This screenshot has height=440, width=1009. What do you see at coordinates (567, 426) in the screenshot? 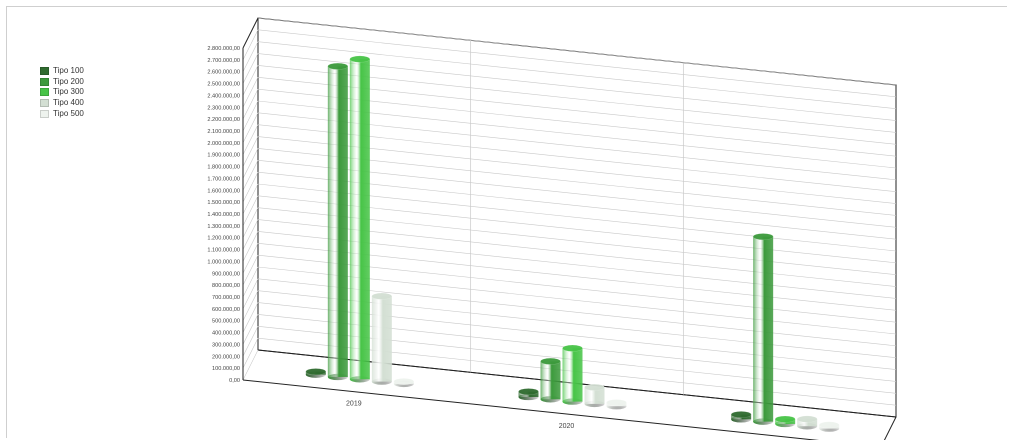
I see `x-tick-label: 2020` at bounding box center [567, 426].